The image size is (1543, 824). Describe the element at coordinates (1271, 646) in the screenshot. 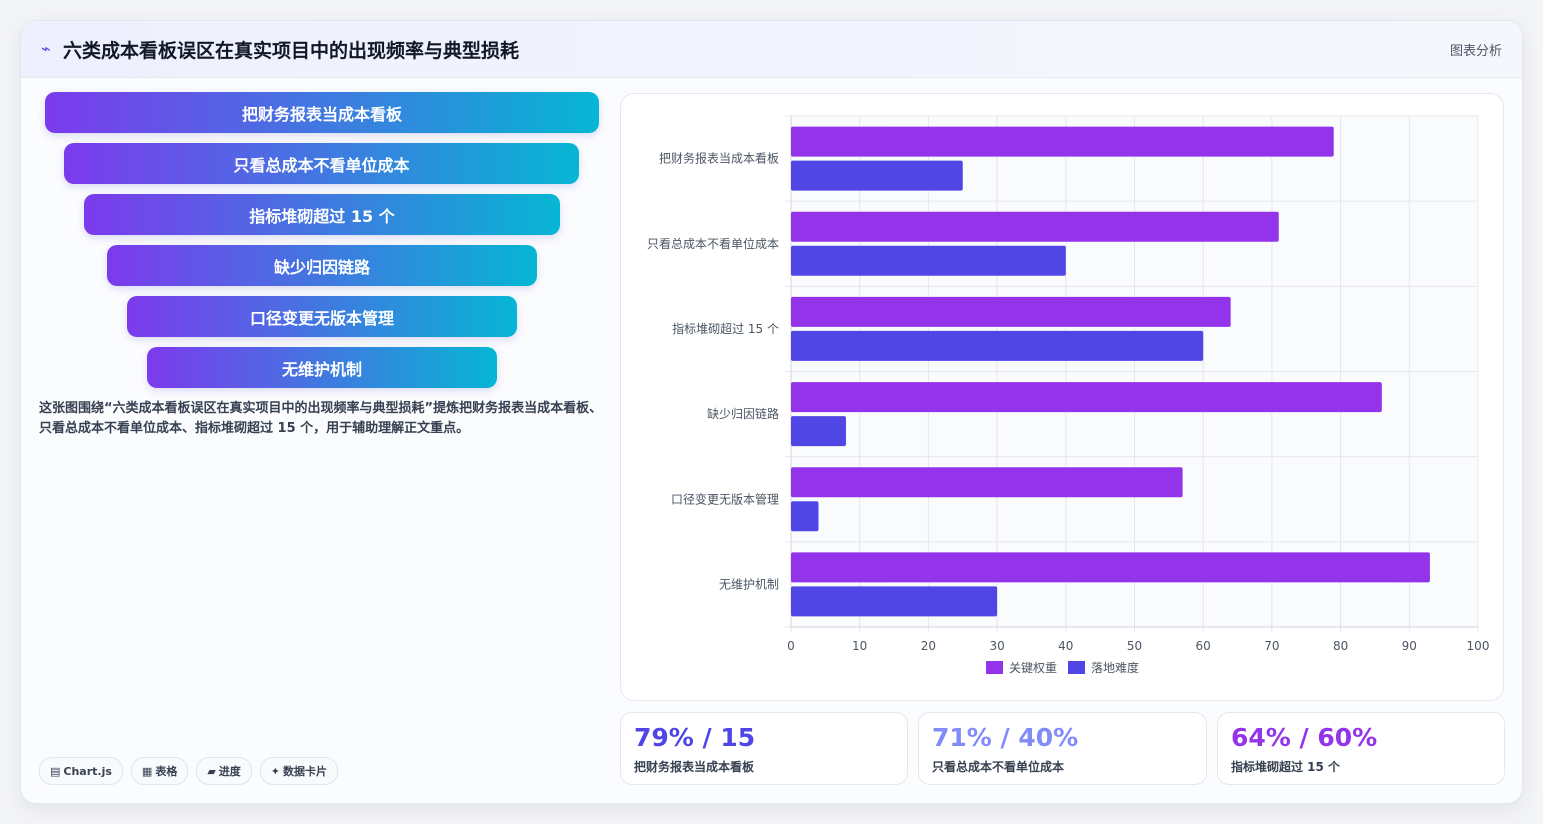

I see `x-tick-label: 70` at that location.